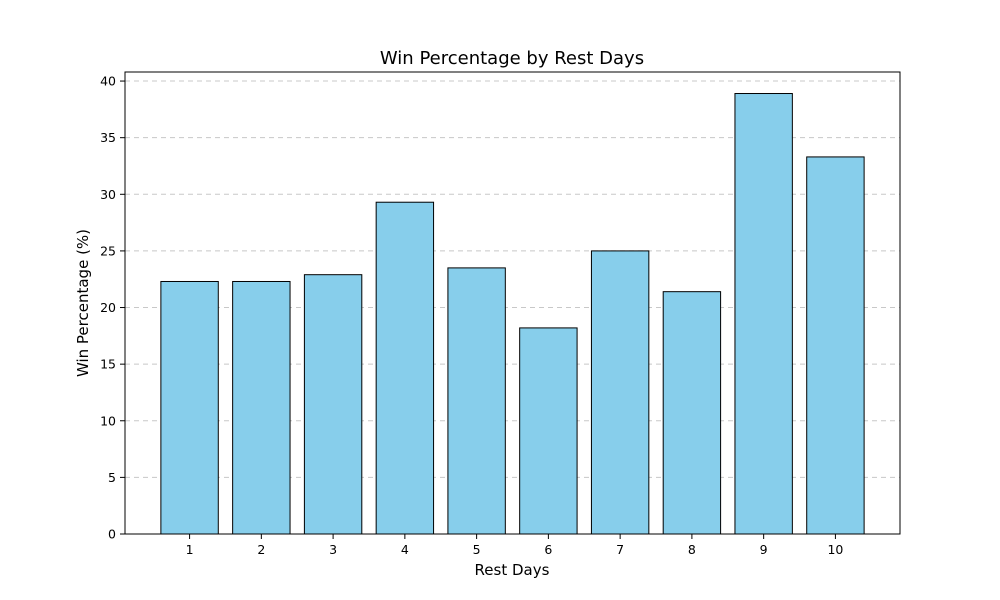  Describe the element at coordinates (108, 420) in the screenshot. I see `y-tick-label: 10` at that location.